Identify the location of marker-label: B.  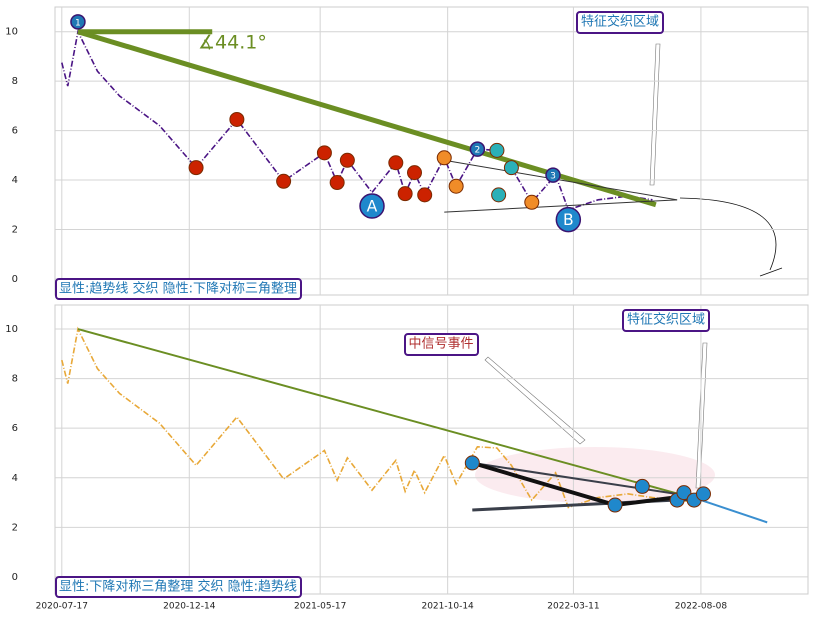
(568, 220).